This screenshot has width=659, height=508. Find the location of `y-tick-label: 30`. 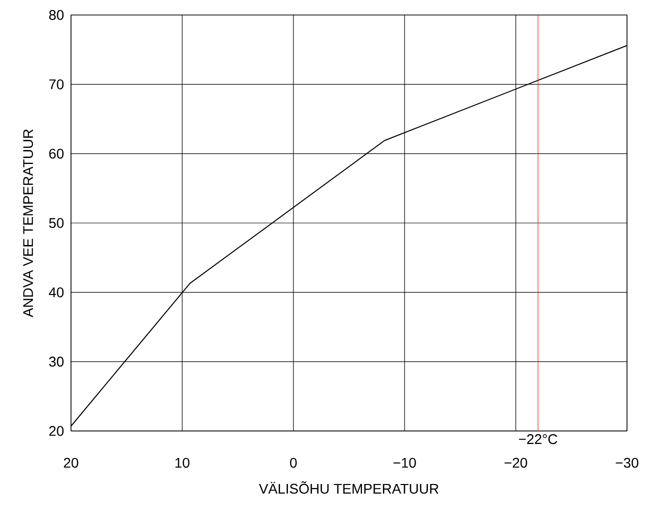

y-tick-label: 30 is located at coordinates (56, 361).